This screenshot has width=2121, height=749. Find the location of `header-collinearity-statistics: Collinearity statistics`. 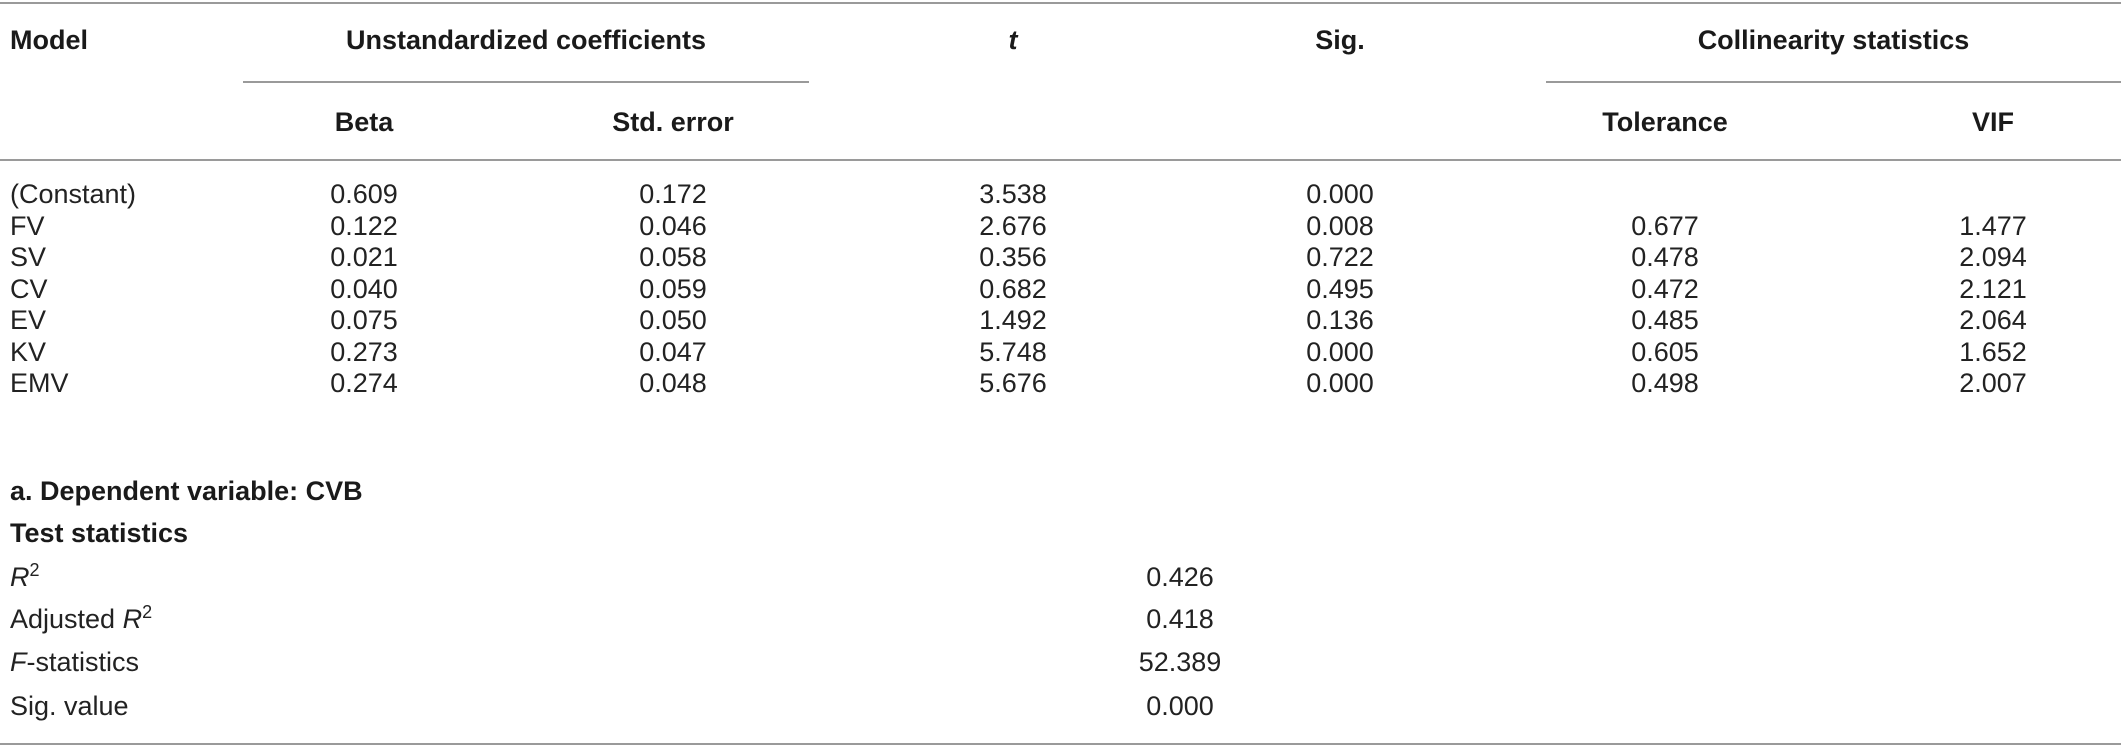

header-collinearity-statistics: Collinearity statistics is located at coordinates (1833, 40).